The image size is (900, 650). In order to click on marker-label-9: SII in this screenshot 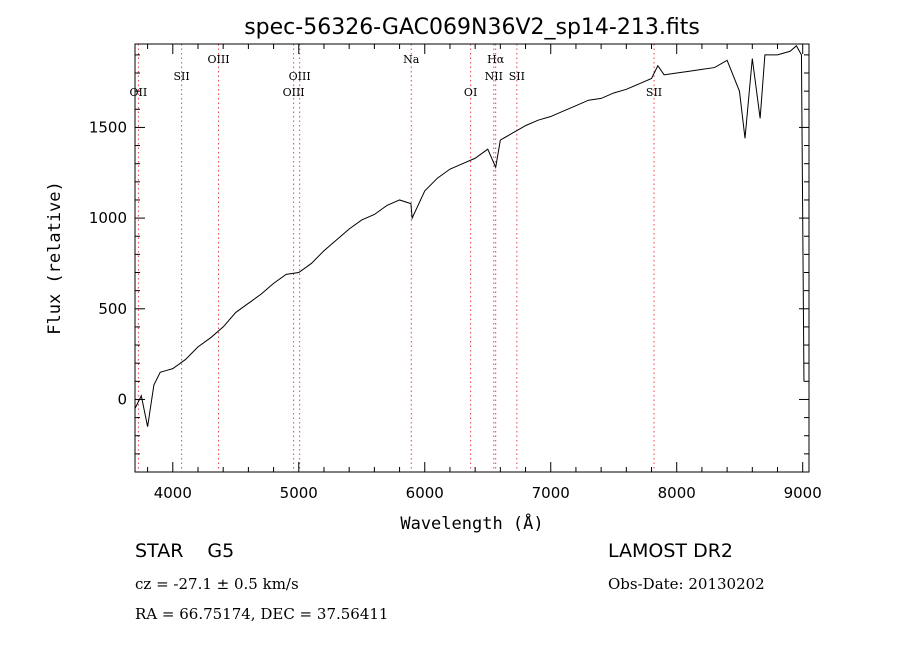, I will do `click(517, 76)`.